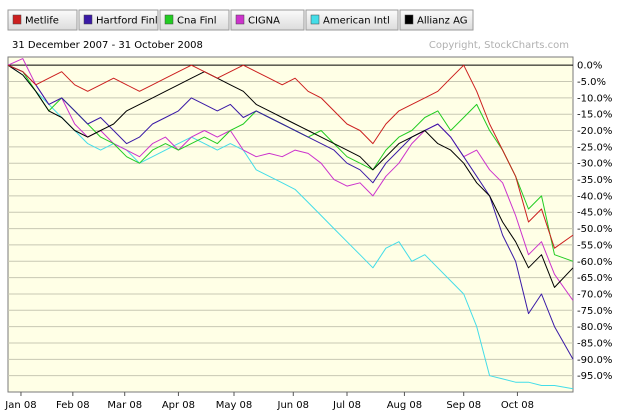 This screenshot has height=418, width=621. I want to click on legend-item-hartford-finl: Hartford Finl, so click(118, 20).